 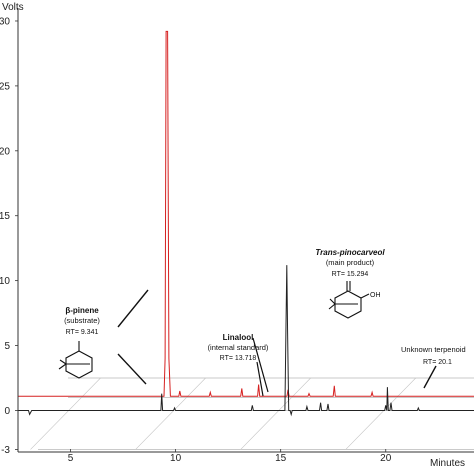 I want to click on annotation-linalool-rt: RT= 13.718, so click(x=238, y=358).